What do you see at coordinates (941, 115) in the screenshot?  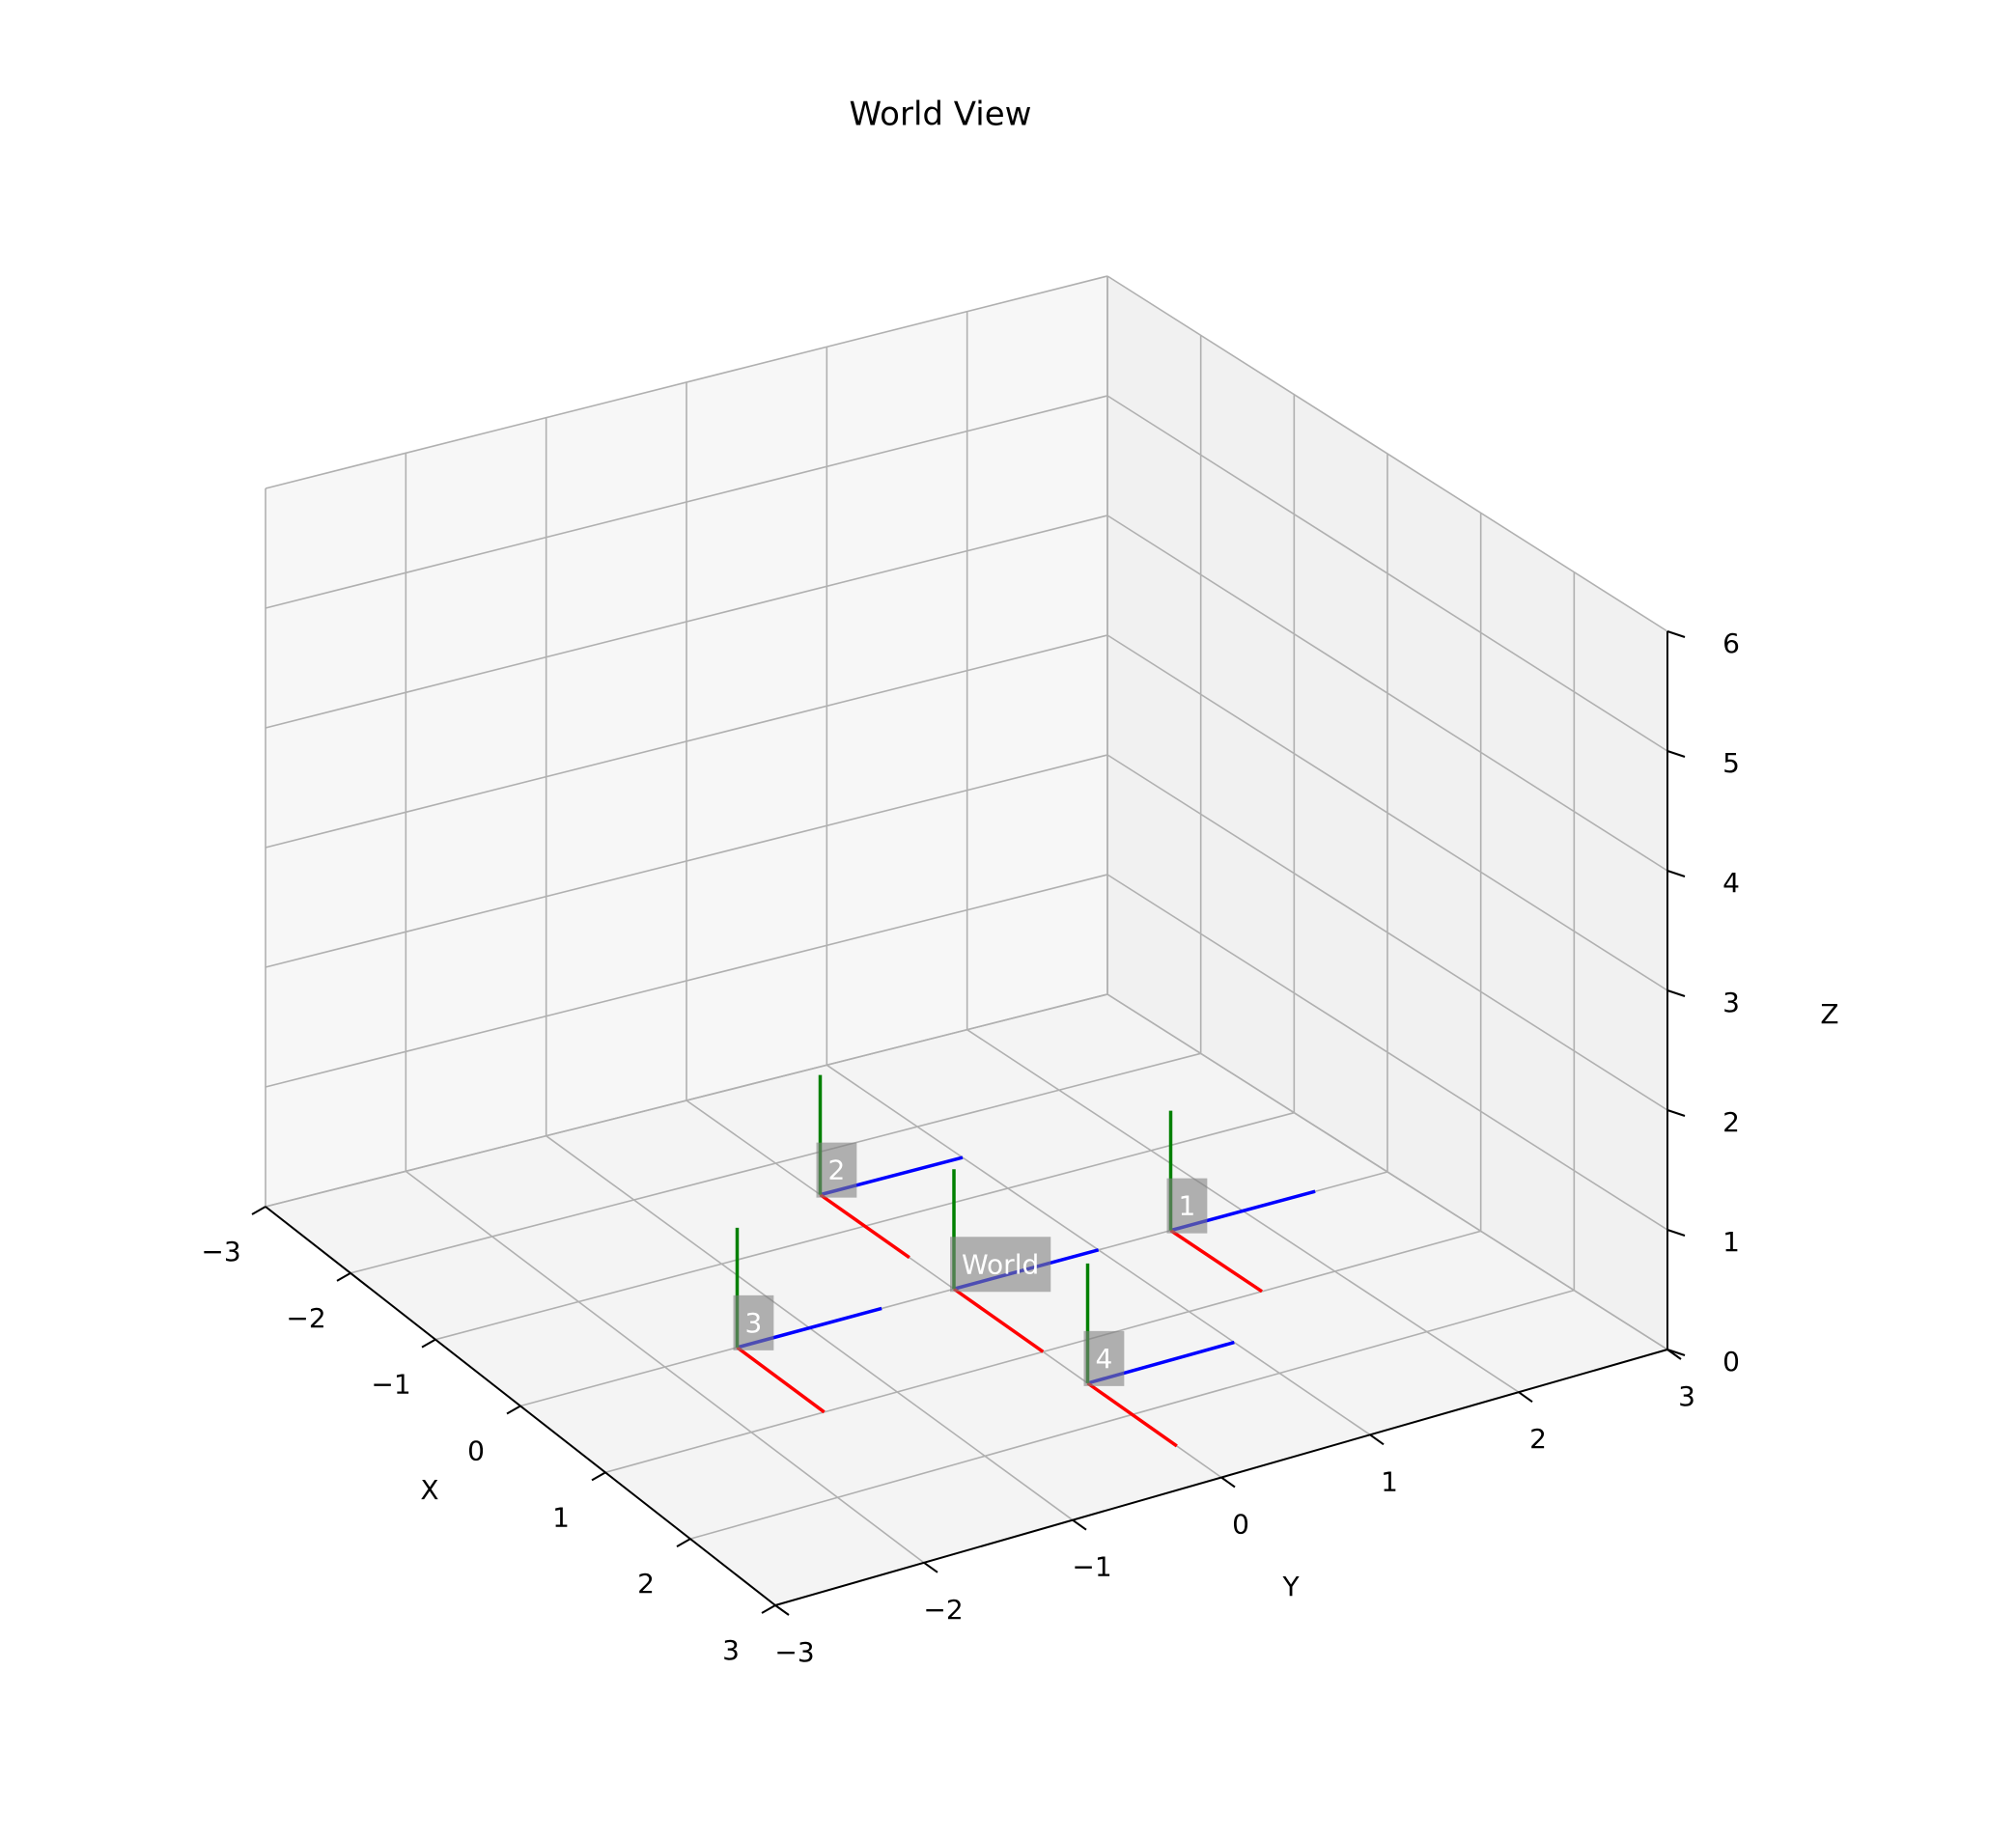 I see `chart-title: World View` at bounding box center [941, 115].